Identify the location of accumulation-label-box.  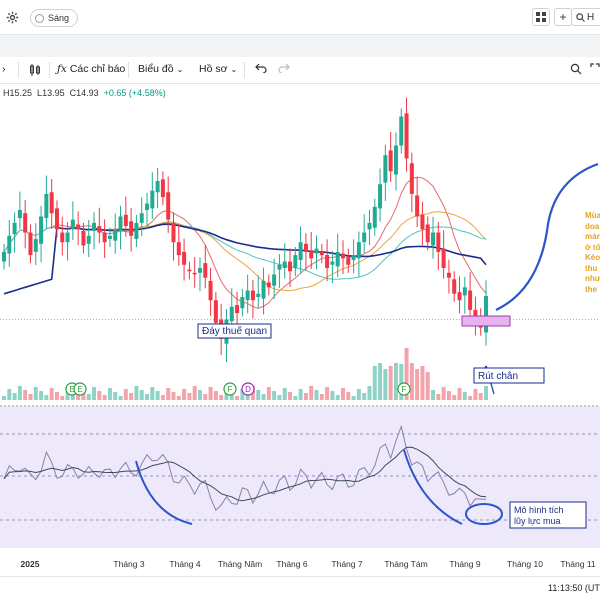
(548, 515).